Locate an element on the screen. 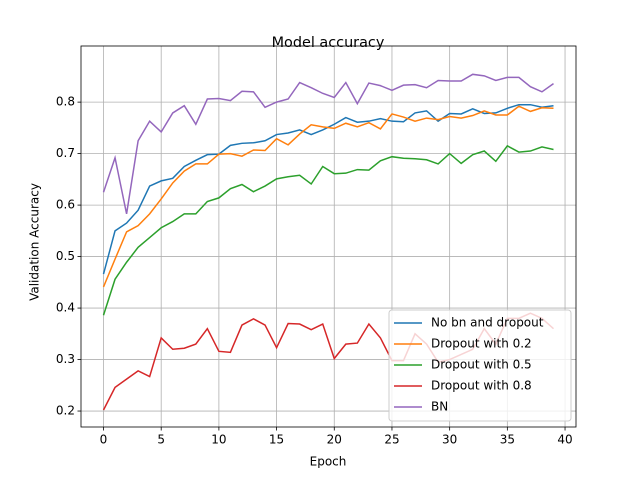 The width and height of the screenshot is (640, 480). y-tick-label: 0.6 is located at coordinates (65, 205).